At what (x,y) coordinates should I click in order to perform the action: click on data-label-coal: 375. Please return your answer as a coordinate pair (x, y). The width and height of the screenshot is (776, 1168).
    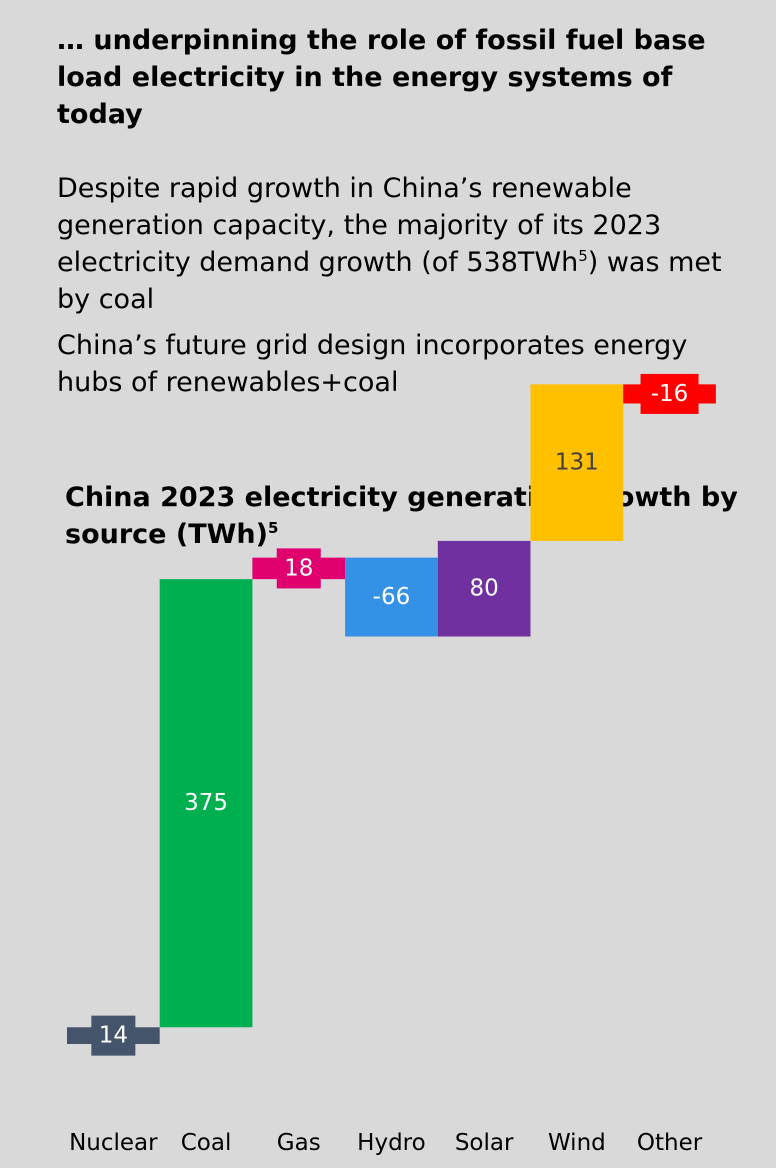
    Looking at the image, I should click on (206, 803).